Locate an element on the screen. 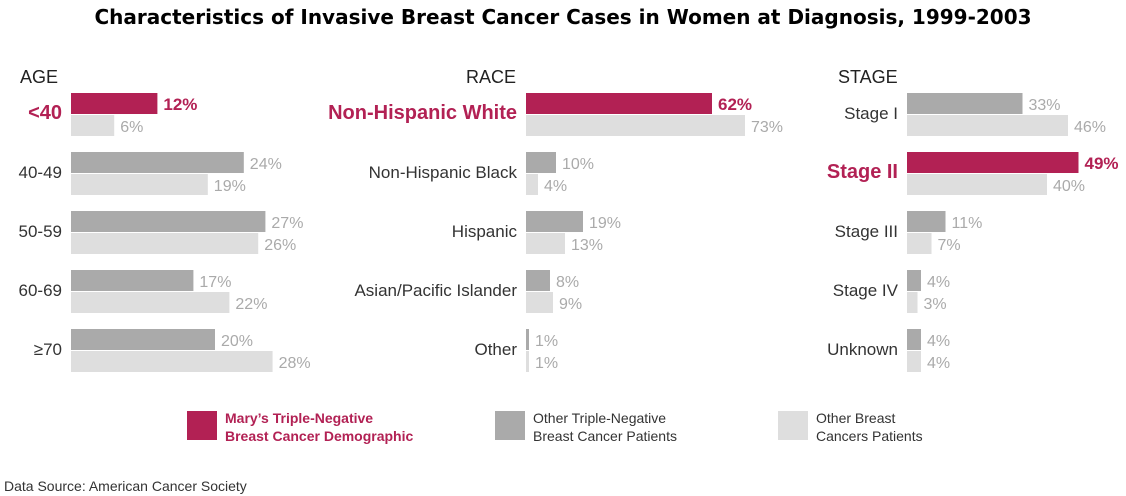 The image size is (1126, 496). category-label: Asian/Pacific Islander is located at coordinates (435, 290).